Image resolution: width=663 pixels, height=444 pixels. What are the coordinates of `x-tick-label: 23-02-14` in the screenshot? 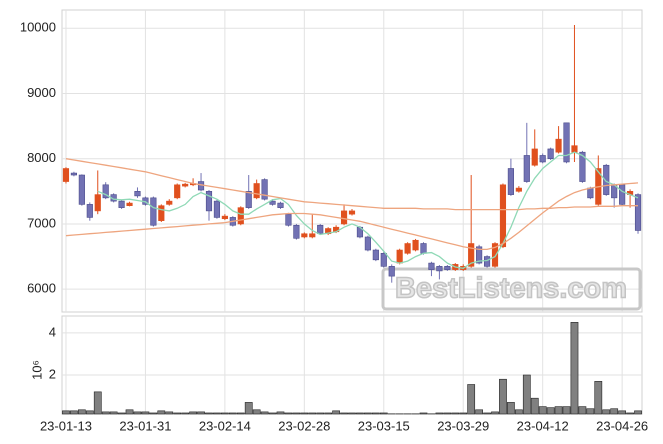 It's located at (225, 425).